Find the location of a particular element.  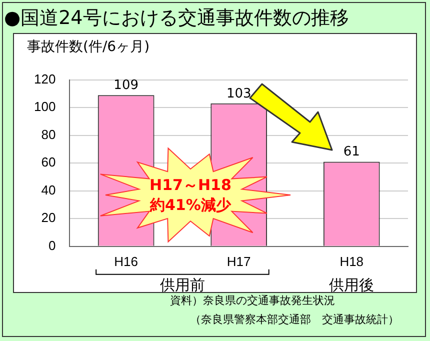

text: （奈良県警察本部交通部 交通事故統計） is located at coordinates (294, 319).